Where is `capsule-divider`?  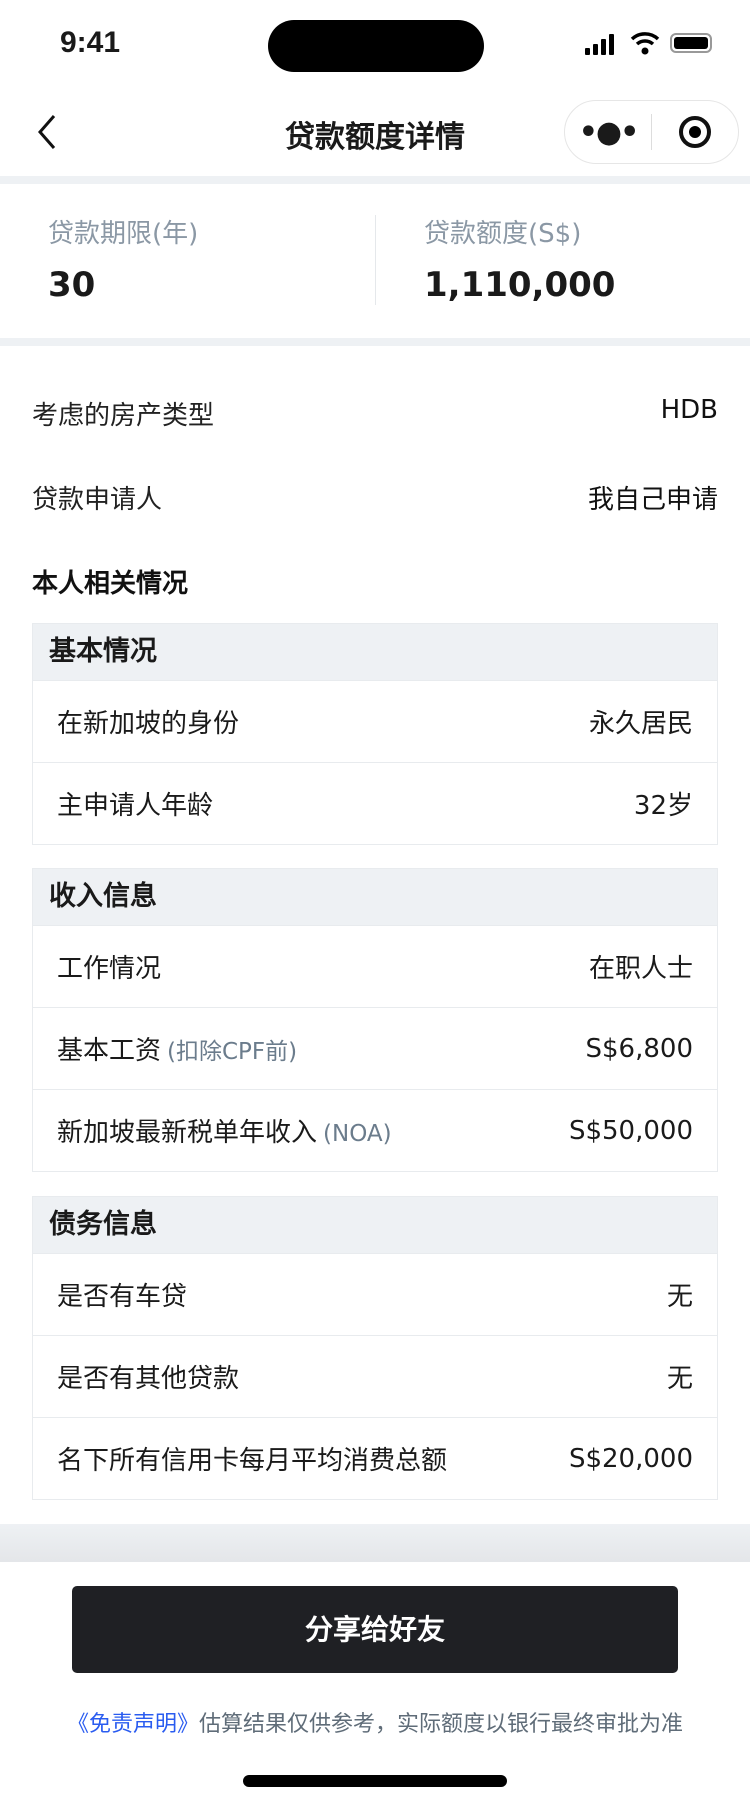
capsule-divider is located at coordinates (651, 132).